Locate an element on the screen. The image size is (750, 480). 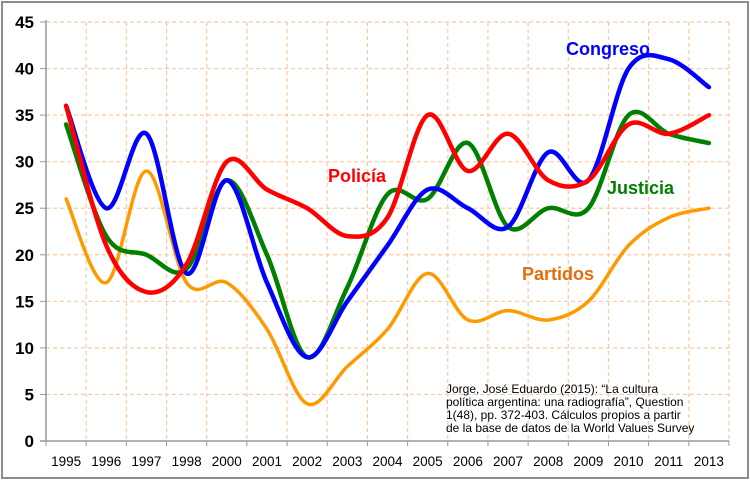
series-label: Partidos is located at coordinates (558, 274).